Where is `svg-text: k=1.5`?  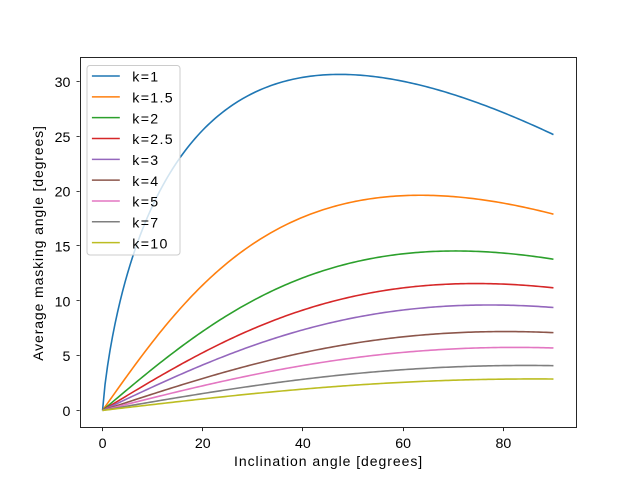 svg-text: k=1.5 is located at coordinates (153, 99).